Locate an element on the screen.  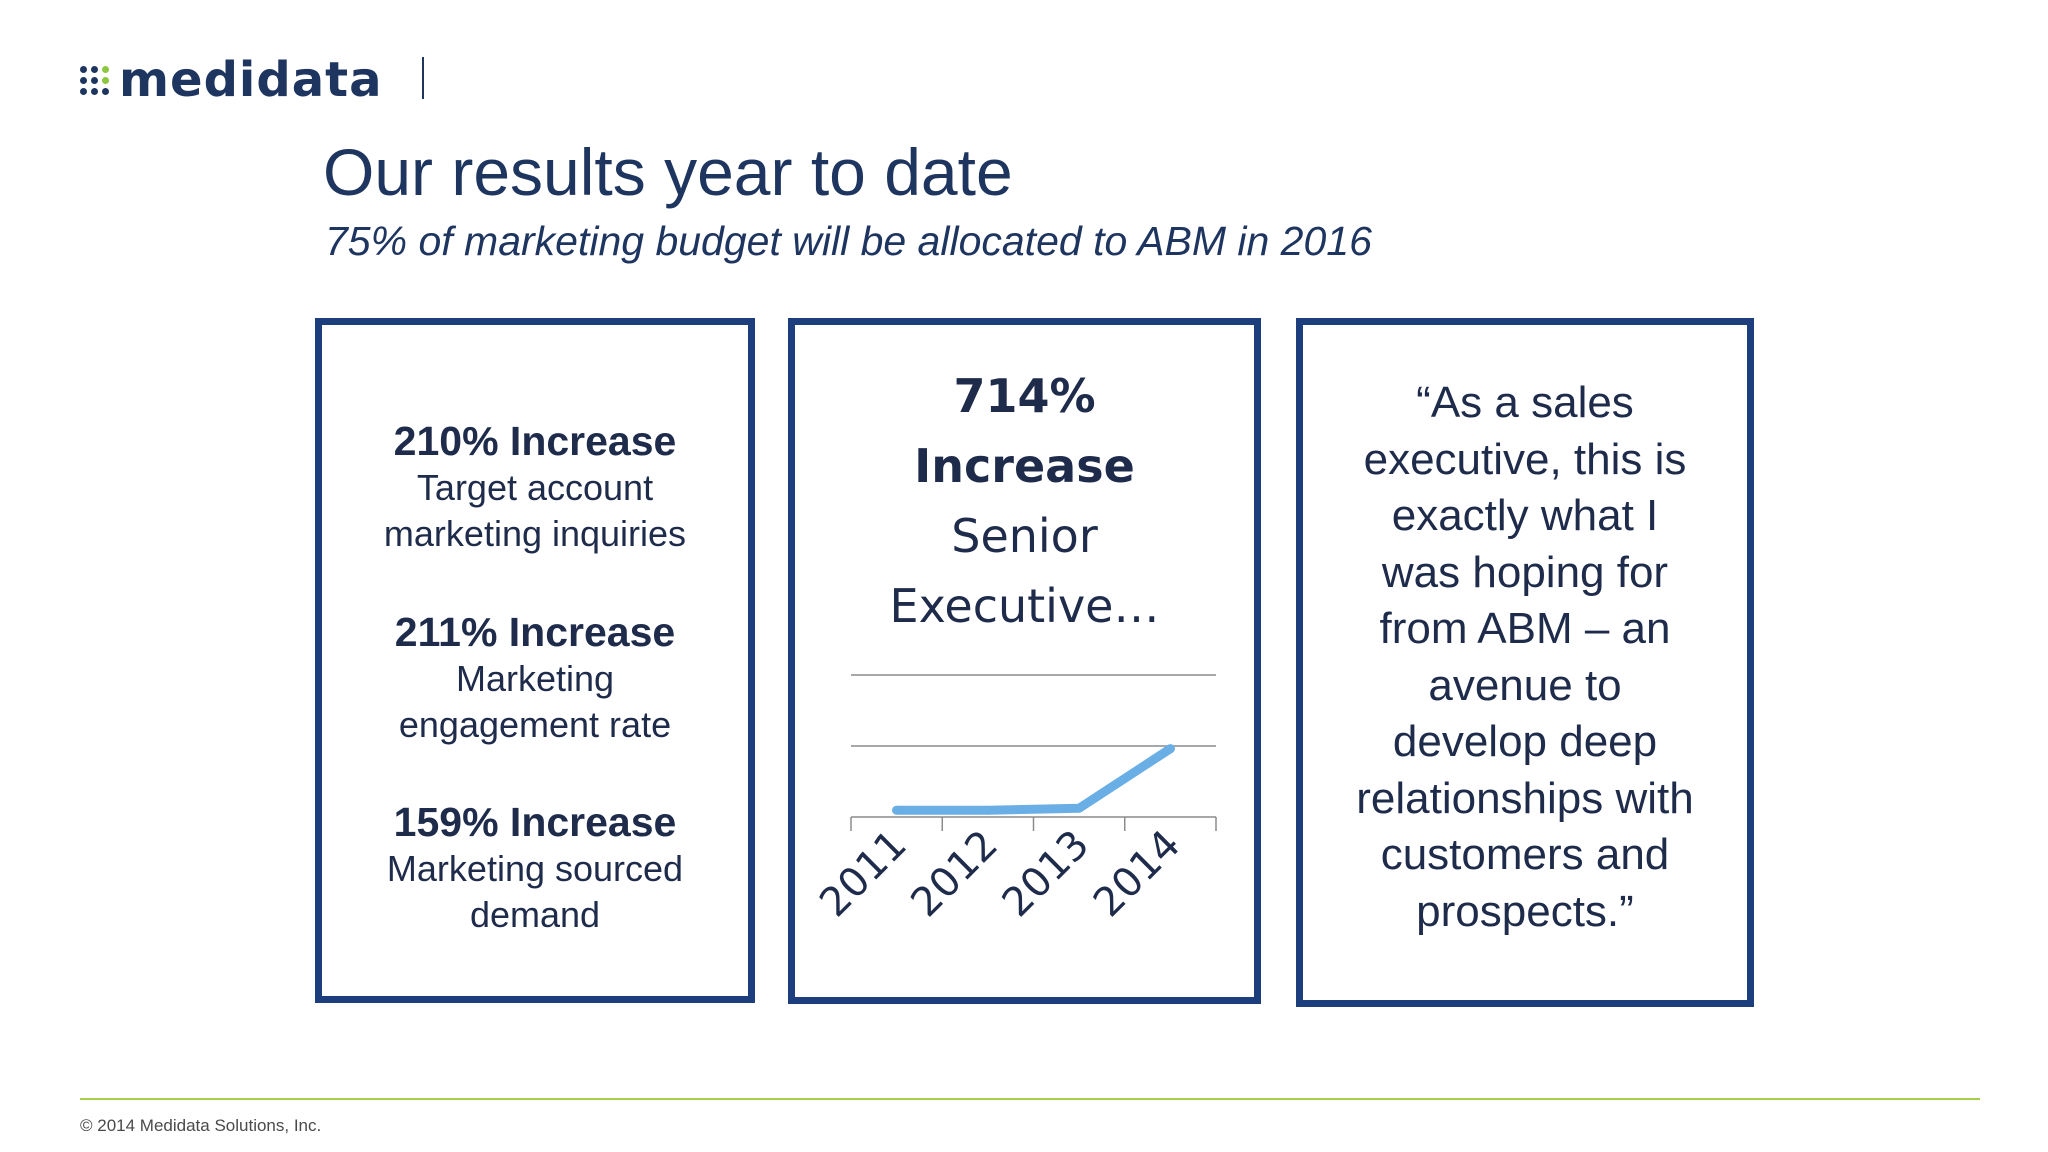
quote-line: customers and is located at coordinates (1525, 854).